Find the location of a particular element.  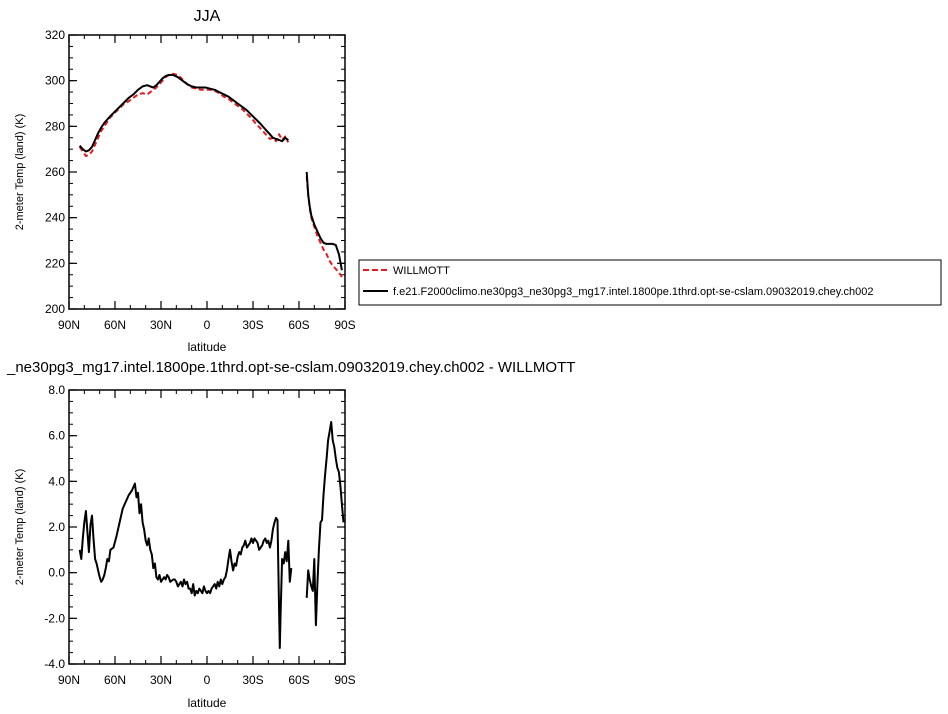

y-tick-label: 8.0 is located at coordinates (56, 390).